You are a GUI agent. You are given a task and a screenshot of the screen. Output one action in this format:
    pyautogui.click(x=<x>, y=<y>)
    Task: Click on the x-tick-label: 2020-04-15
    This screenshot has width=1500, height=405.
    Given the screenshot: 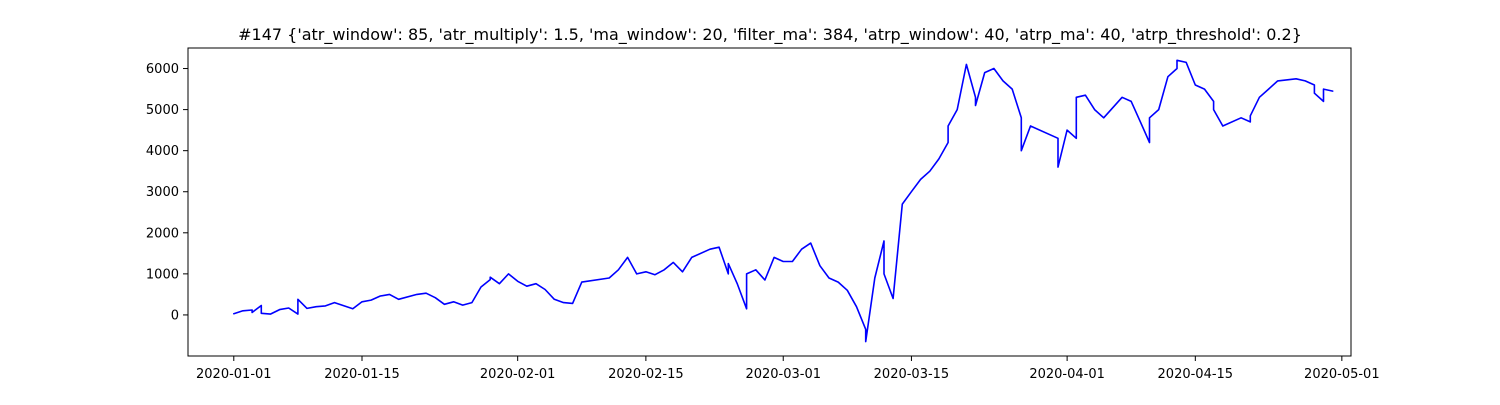 What is the action you would take?
    pyautogui.click(x=1196, y=374)
    